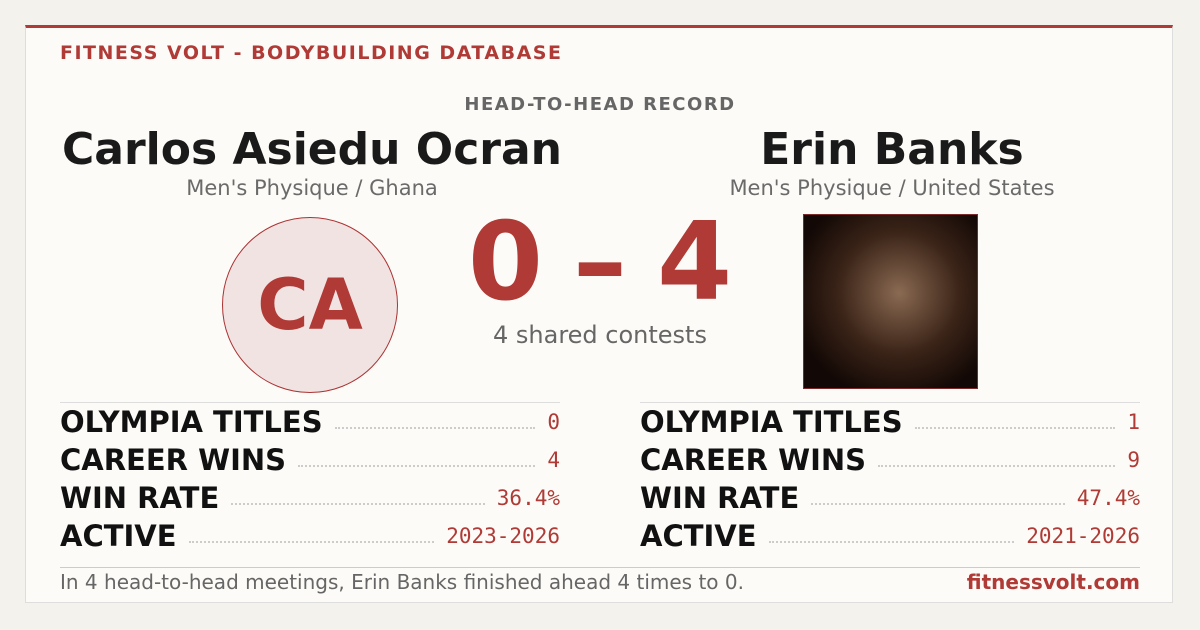  I want to click on stat-row: WIN RATE 36.4%, so click(310, 498).